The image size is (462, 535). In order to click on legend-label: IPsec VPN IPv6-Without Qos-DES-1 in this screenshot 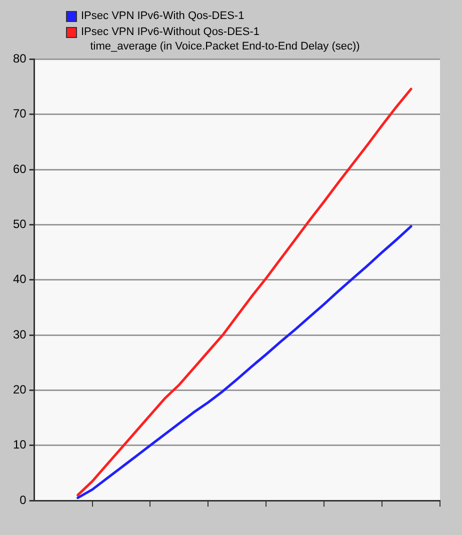, I will do `click(170, 32)`.